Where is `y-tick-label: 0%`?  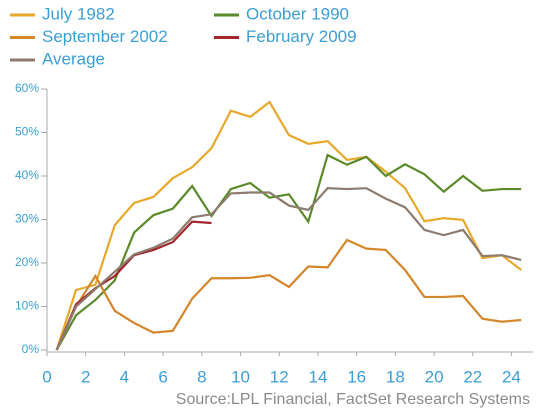 y-tick-label: 0% is located at coordinates (31, 349).